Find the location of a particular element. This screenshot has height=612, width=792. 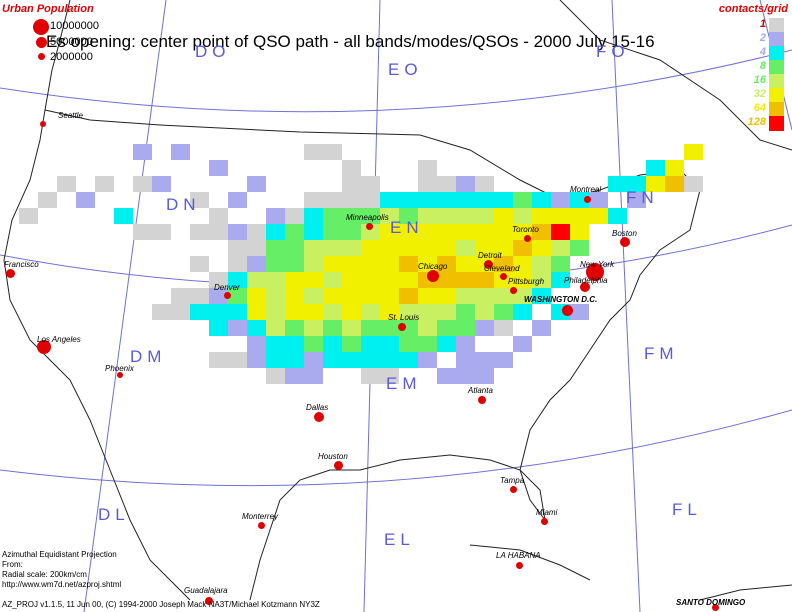

contacts-legend-header: contacts/grid is located at coordinates (753, 9).